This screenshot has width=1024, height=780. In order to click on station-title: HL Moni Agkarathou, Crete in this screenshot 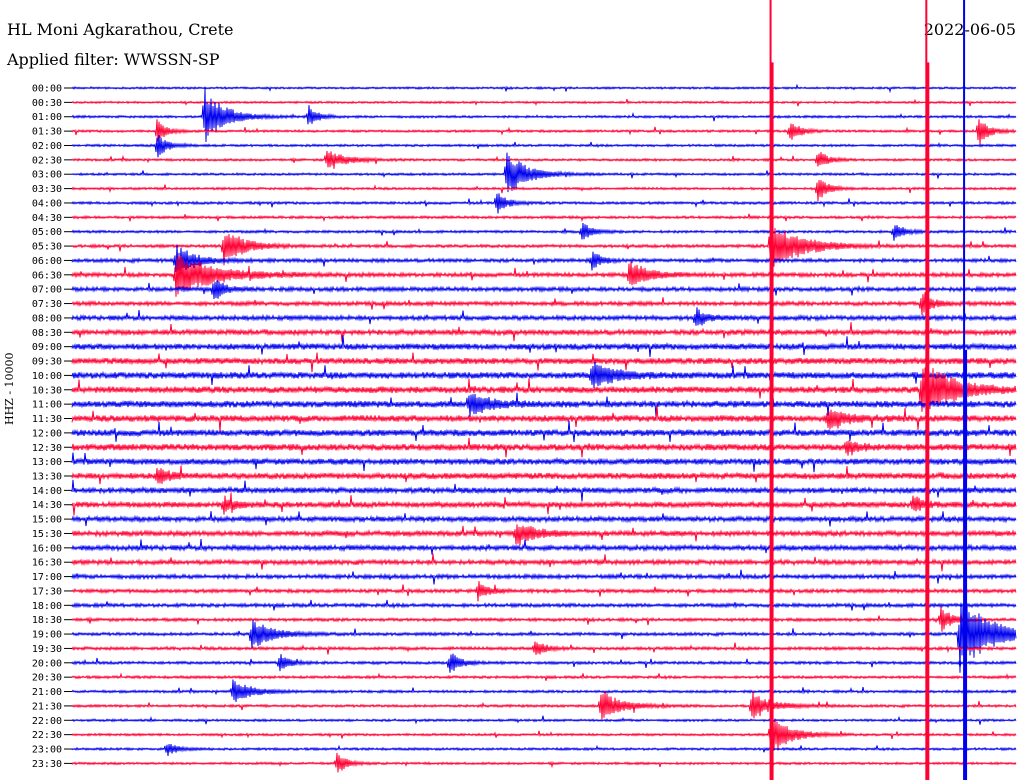, I will do `click(120, 29)`.